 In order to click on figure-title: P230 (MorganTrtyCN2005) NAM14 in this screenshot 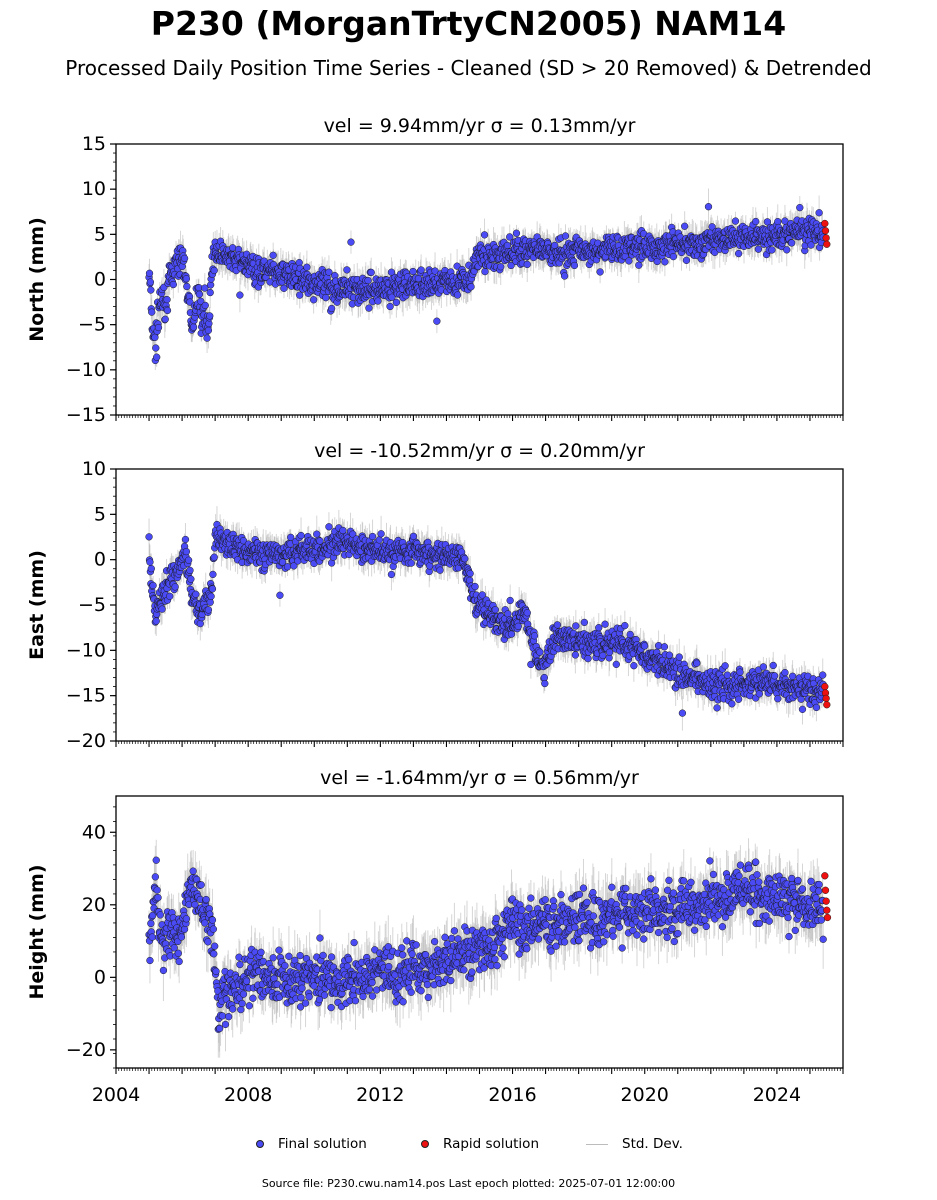, I will do `click(468, 23)`.